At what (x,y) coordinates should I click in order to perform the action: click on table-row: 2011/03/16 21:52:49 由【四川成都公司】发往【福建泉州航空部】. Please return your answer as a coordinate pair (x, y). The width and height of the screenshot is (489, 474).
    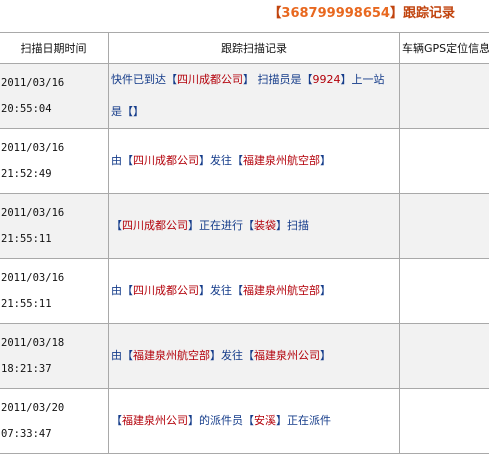
    Looking at the image, I should click on (244, 161).